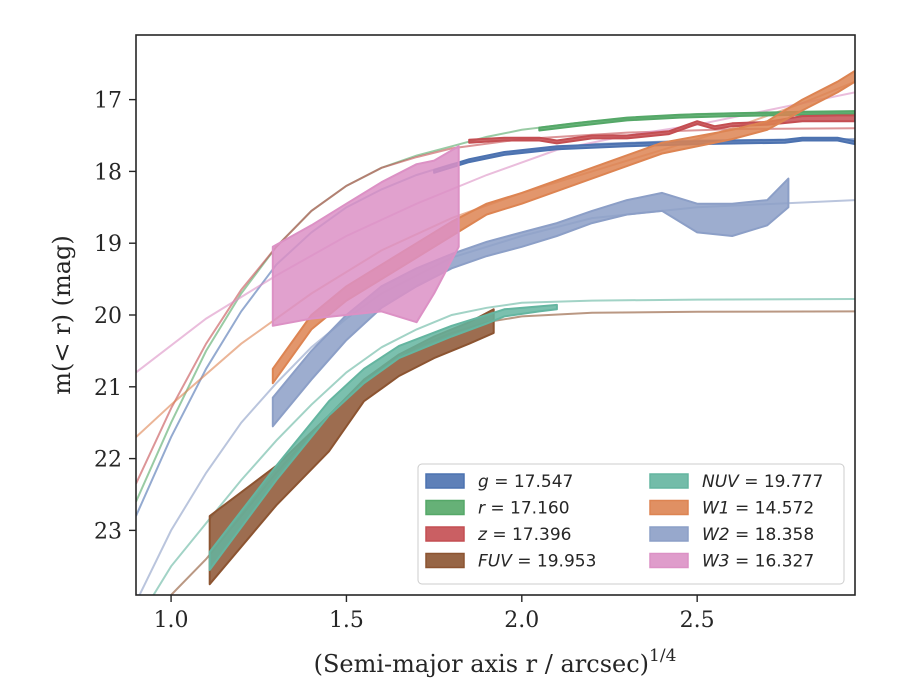 The width and height of the screenshot is (900, 700). What do you see at coordinates (346, 620) in the screenshot?
I see `x-tick-label: 1.5` at bounding box center [346, 620].